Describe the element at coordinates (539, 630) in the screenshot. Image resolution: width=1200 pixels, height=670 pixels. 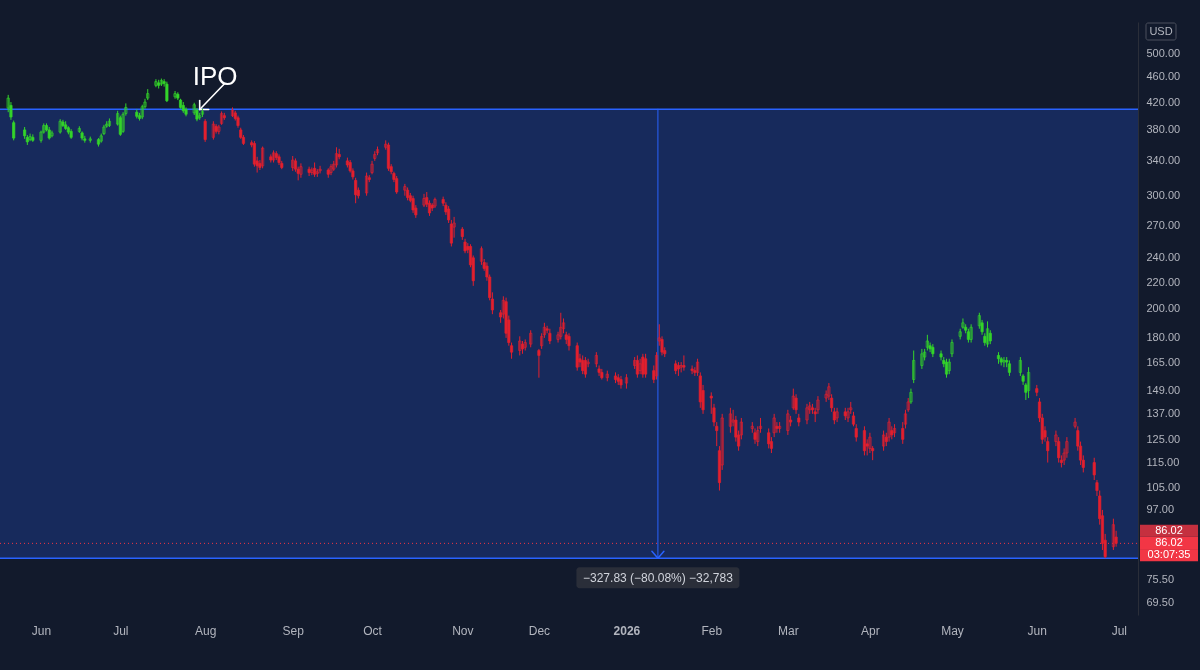
I see `x-tick-label: Dec` at that location.